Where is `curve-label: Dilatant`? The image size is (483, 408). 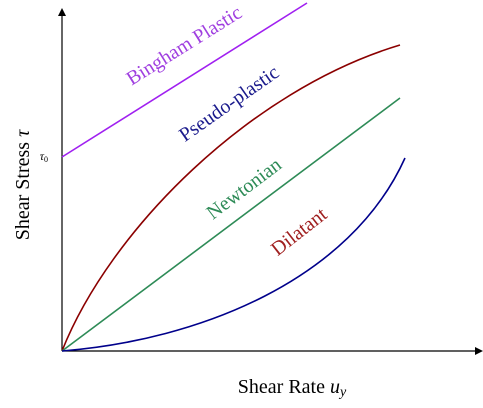
curve-label: Dilatant is located at coordinates (299, 231).